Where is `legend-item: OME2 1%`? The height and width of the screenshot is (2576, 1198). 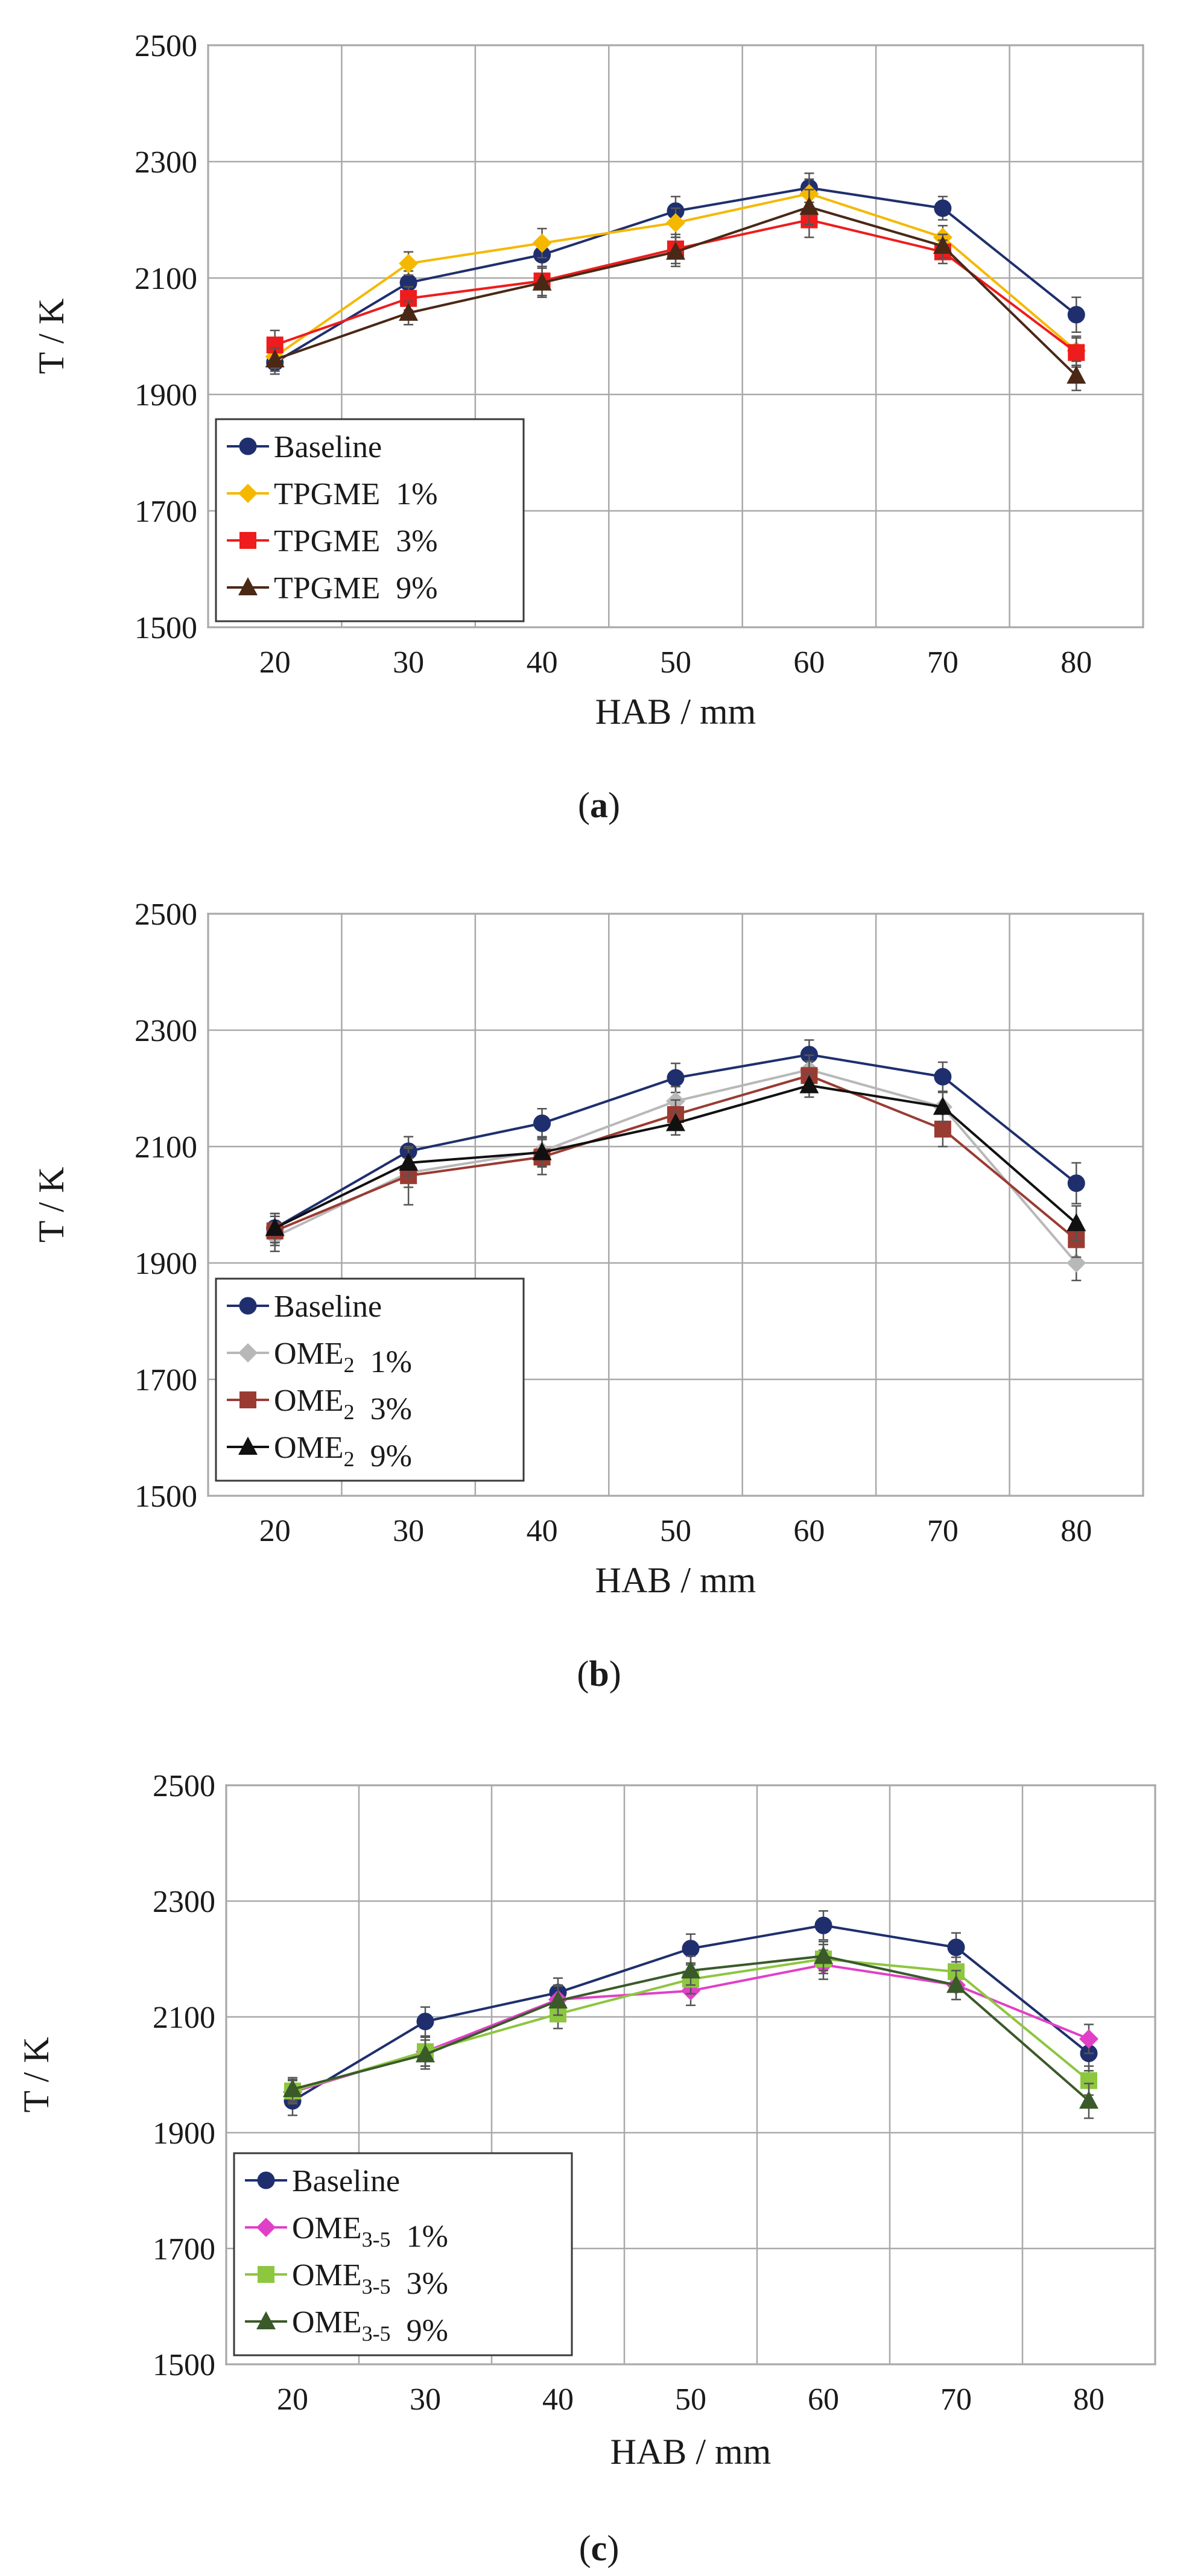 legend-item: OME2 1% is located at coordinates (319, 1358).